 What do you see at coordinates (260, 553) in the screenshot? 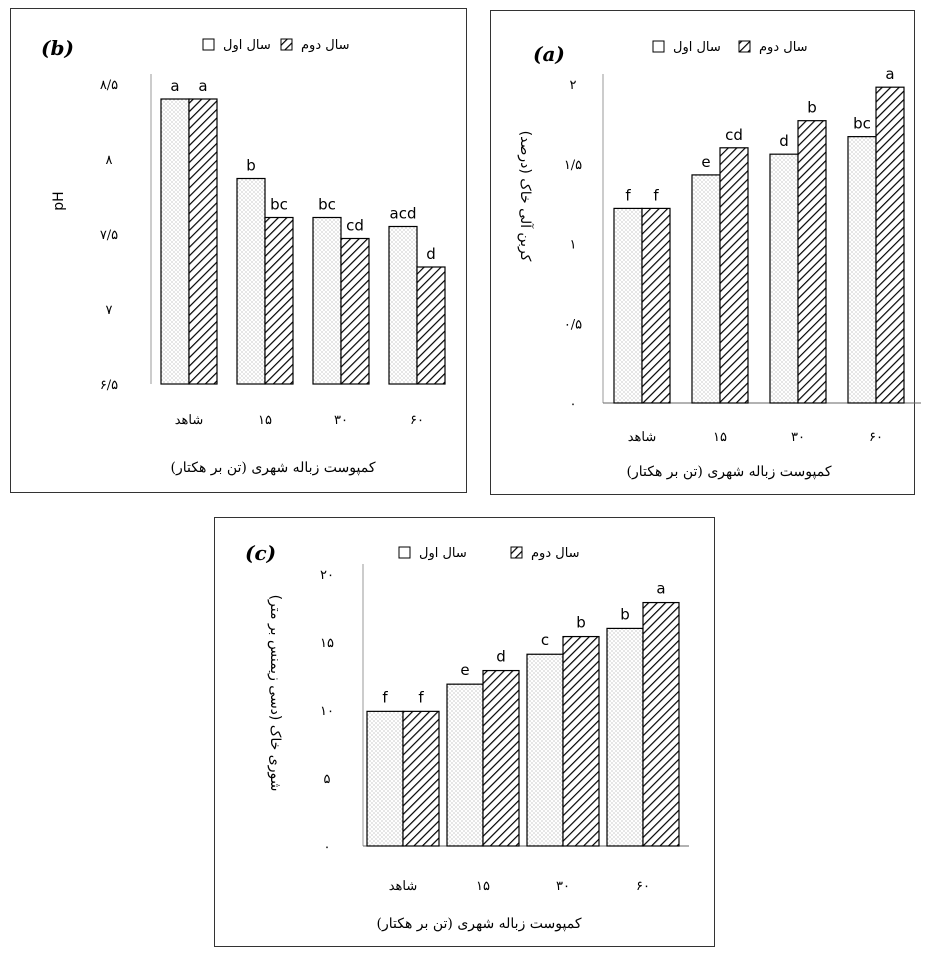
I see `panel-label: (c)` at bounding box center [260, 553].